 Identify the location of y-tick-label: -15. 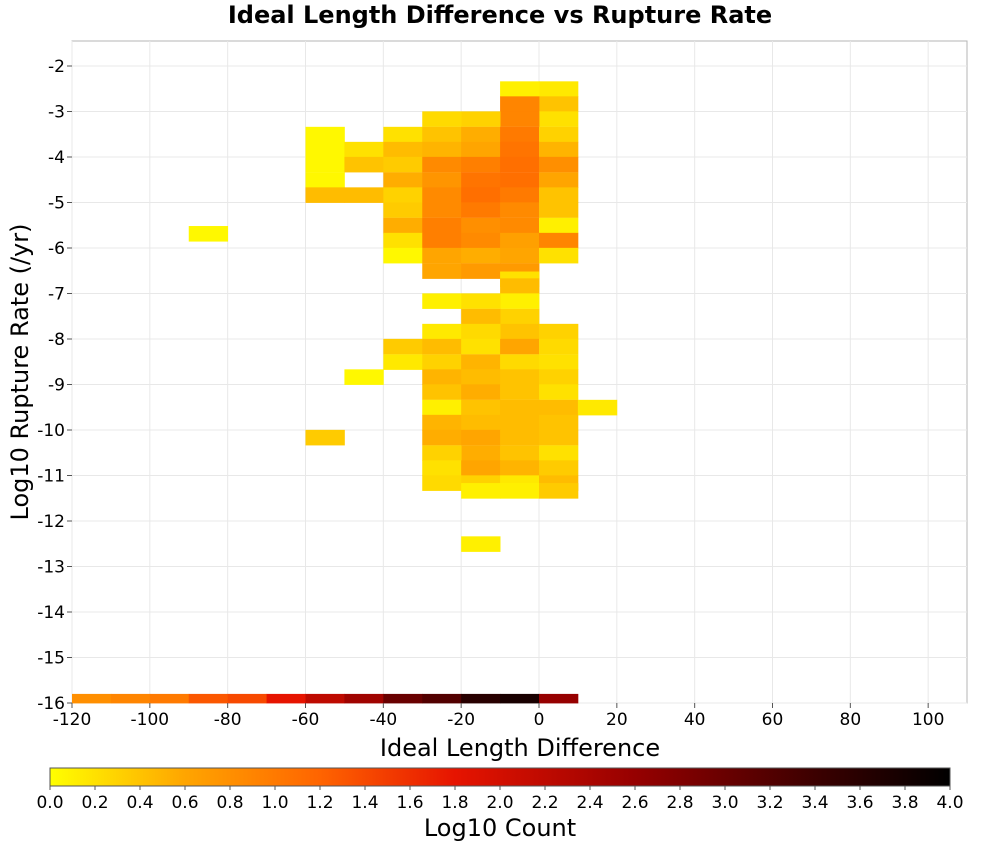
(51, 659).